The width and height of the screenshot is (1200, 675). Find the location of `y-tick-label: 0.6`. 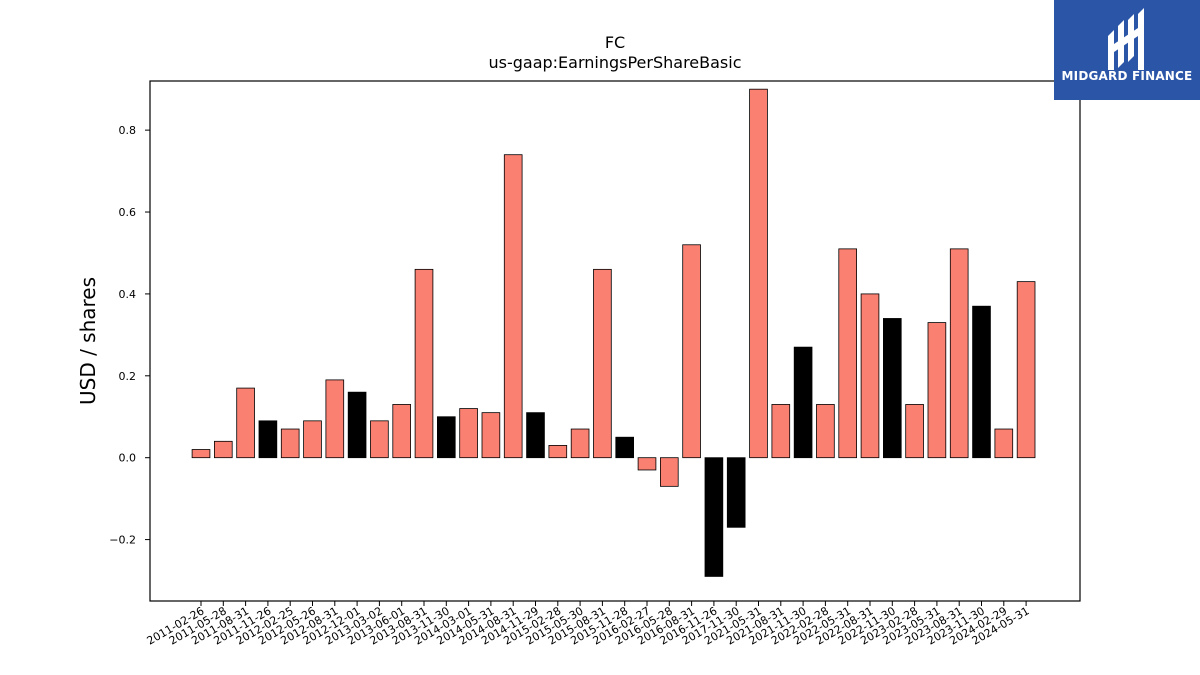

y-tick-label: 0.6 is located at coordinates (128, 212).